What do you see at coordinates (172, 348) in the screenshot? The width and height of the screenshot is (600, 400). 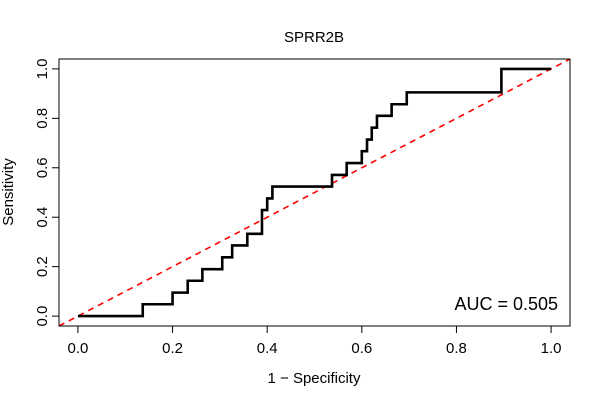 I see `x-tick-label: 0.2` at bounding box center [172, 348].